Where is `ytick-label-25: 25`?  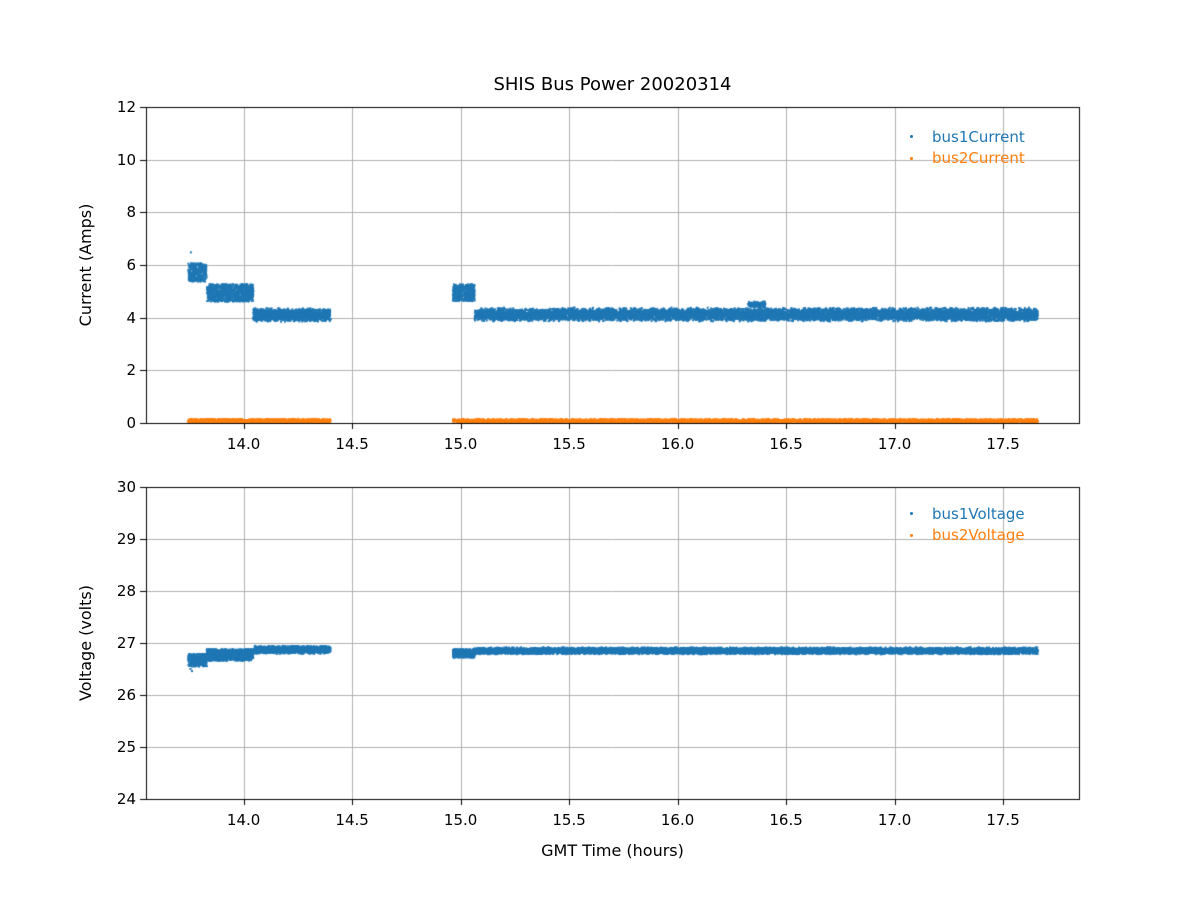 ytick-label-25: 25 is located at coordinates (126, 747).